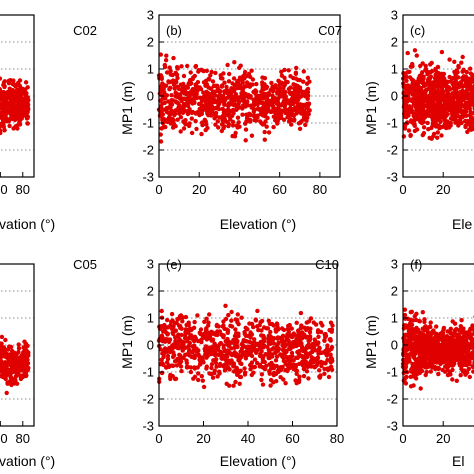 This screenshot has width=474, height=474. I want to click on y-tick-label: 0, so click(150, 345).